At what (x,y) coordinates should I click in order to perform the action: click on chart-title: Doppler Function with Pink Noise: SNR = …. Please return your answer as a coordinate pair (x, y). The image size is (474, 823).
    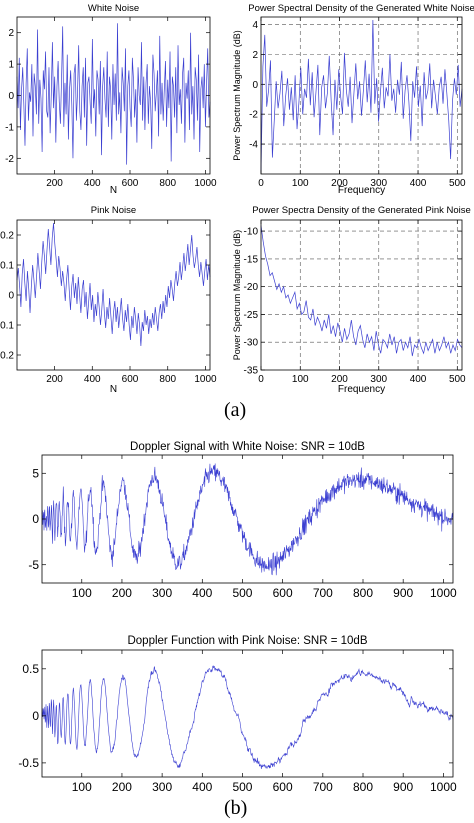
    Looking at the image, I should click on (247, 641).